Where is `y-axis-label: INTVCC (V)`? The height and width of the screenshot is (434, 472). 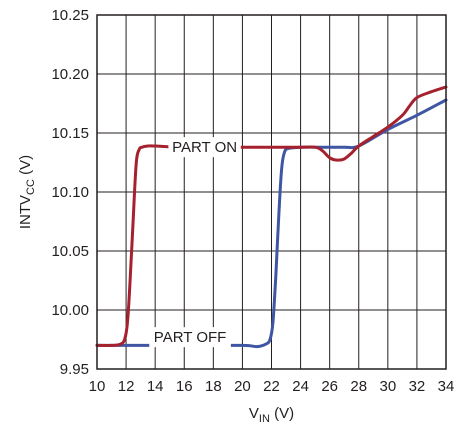 y-axis-label: INTVCC (V) is located at coordinates (27, 192).